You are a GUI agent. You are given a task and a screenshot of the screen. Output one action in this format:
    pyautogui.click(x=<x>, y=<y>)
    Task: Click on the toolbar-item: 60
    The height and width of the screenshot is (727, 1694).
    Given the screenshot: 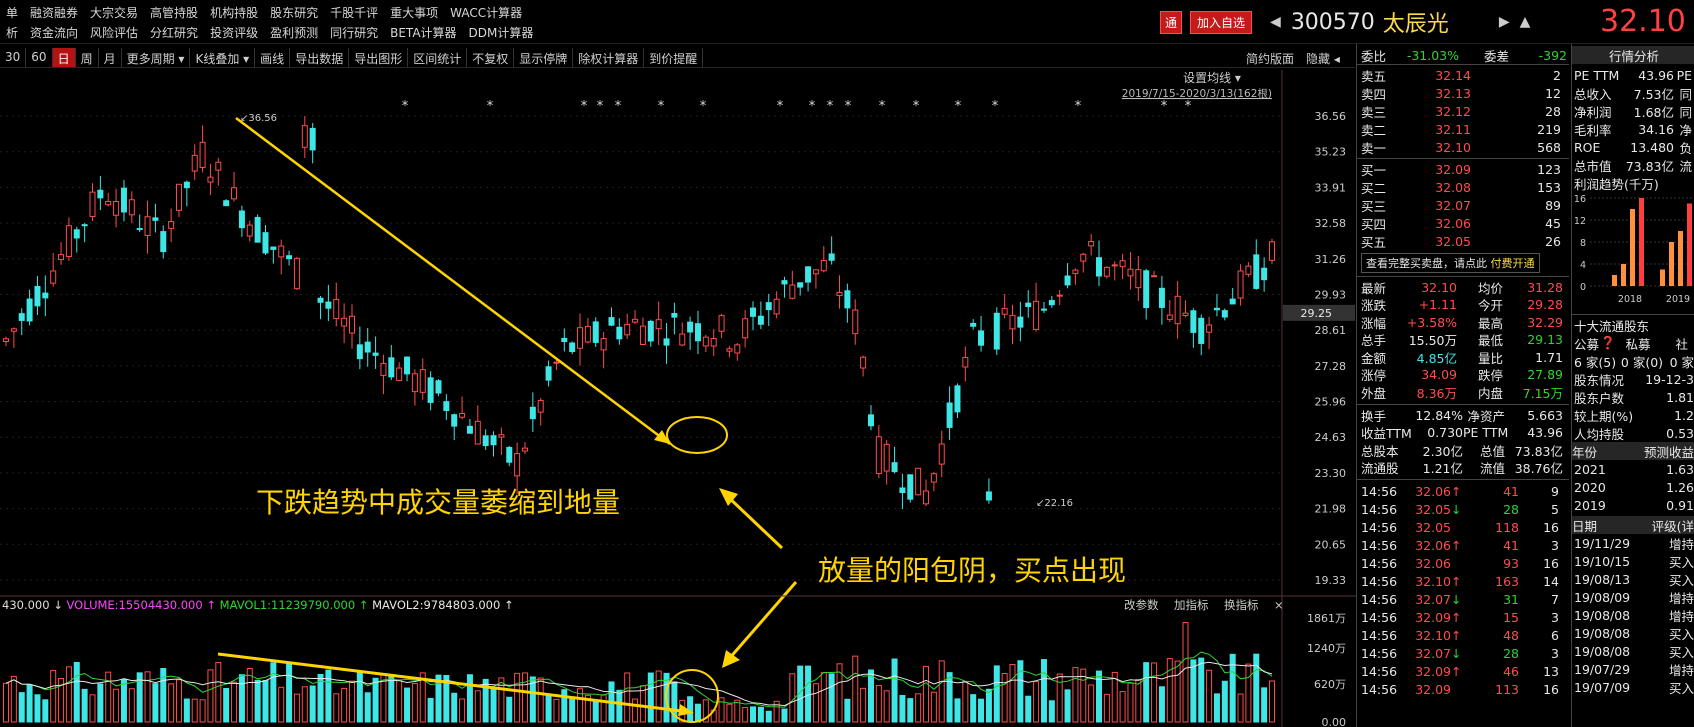 What is the action you would take?
    pyautogui.click(x=39, y=57)
    